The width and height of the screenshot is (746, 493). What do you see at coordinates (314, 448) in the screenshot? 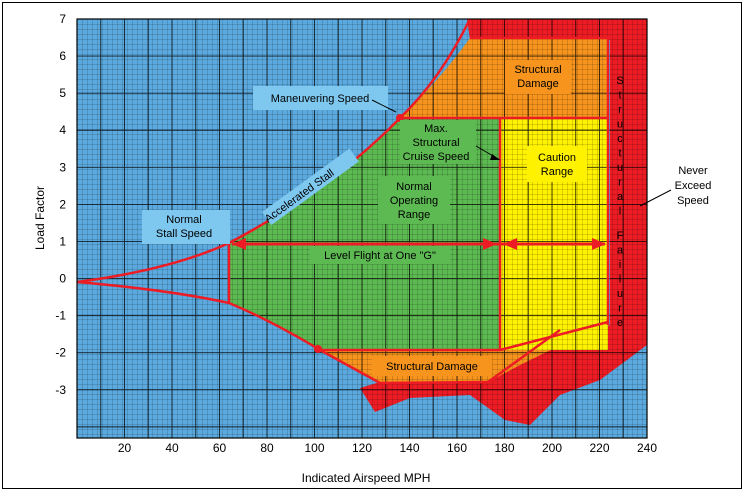
I see `x-tick-label: 100` at bounding box center [314, 448].